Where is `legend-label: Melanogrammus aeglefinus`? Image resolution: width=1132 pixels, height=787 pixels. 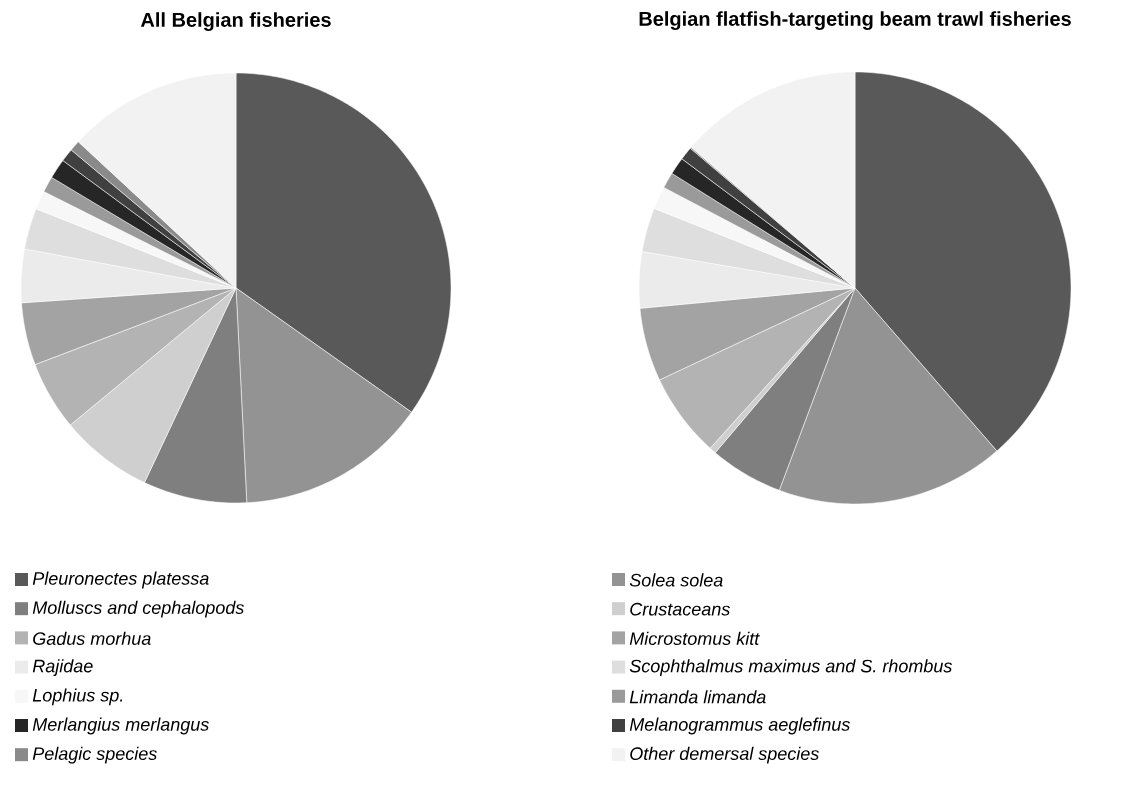 legend-label: Melanogrammus aeglefinus is located at coordinates (739, 726).